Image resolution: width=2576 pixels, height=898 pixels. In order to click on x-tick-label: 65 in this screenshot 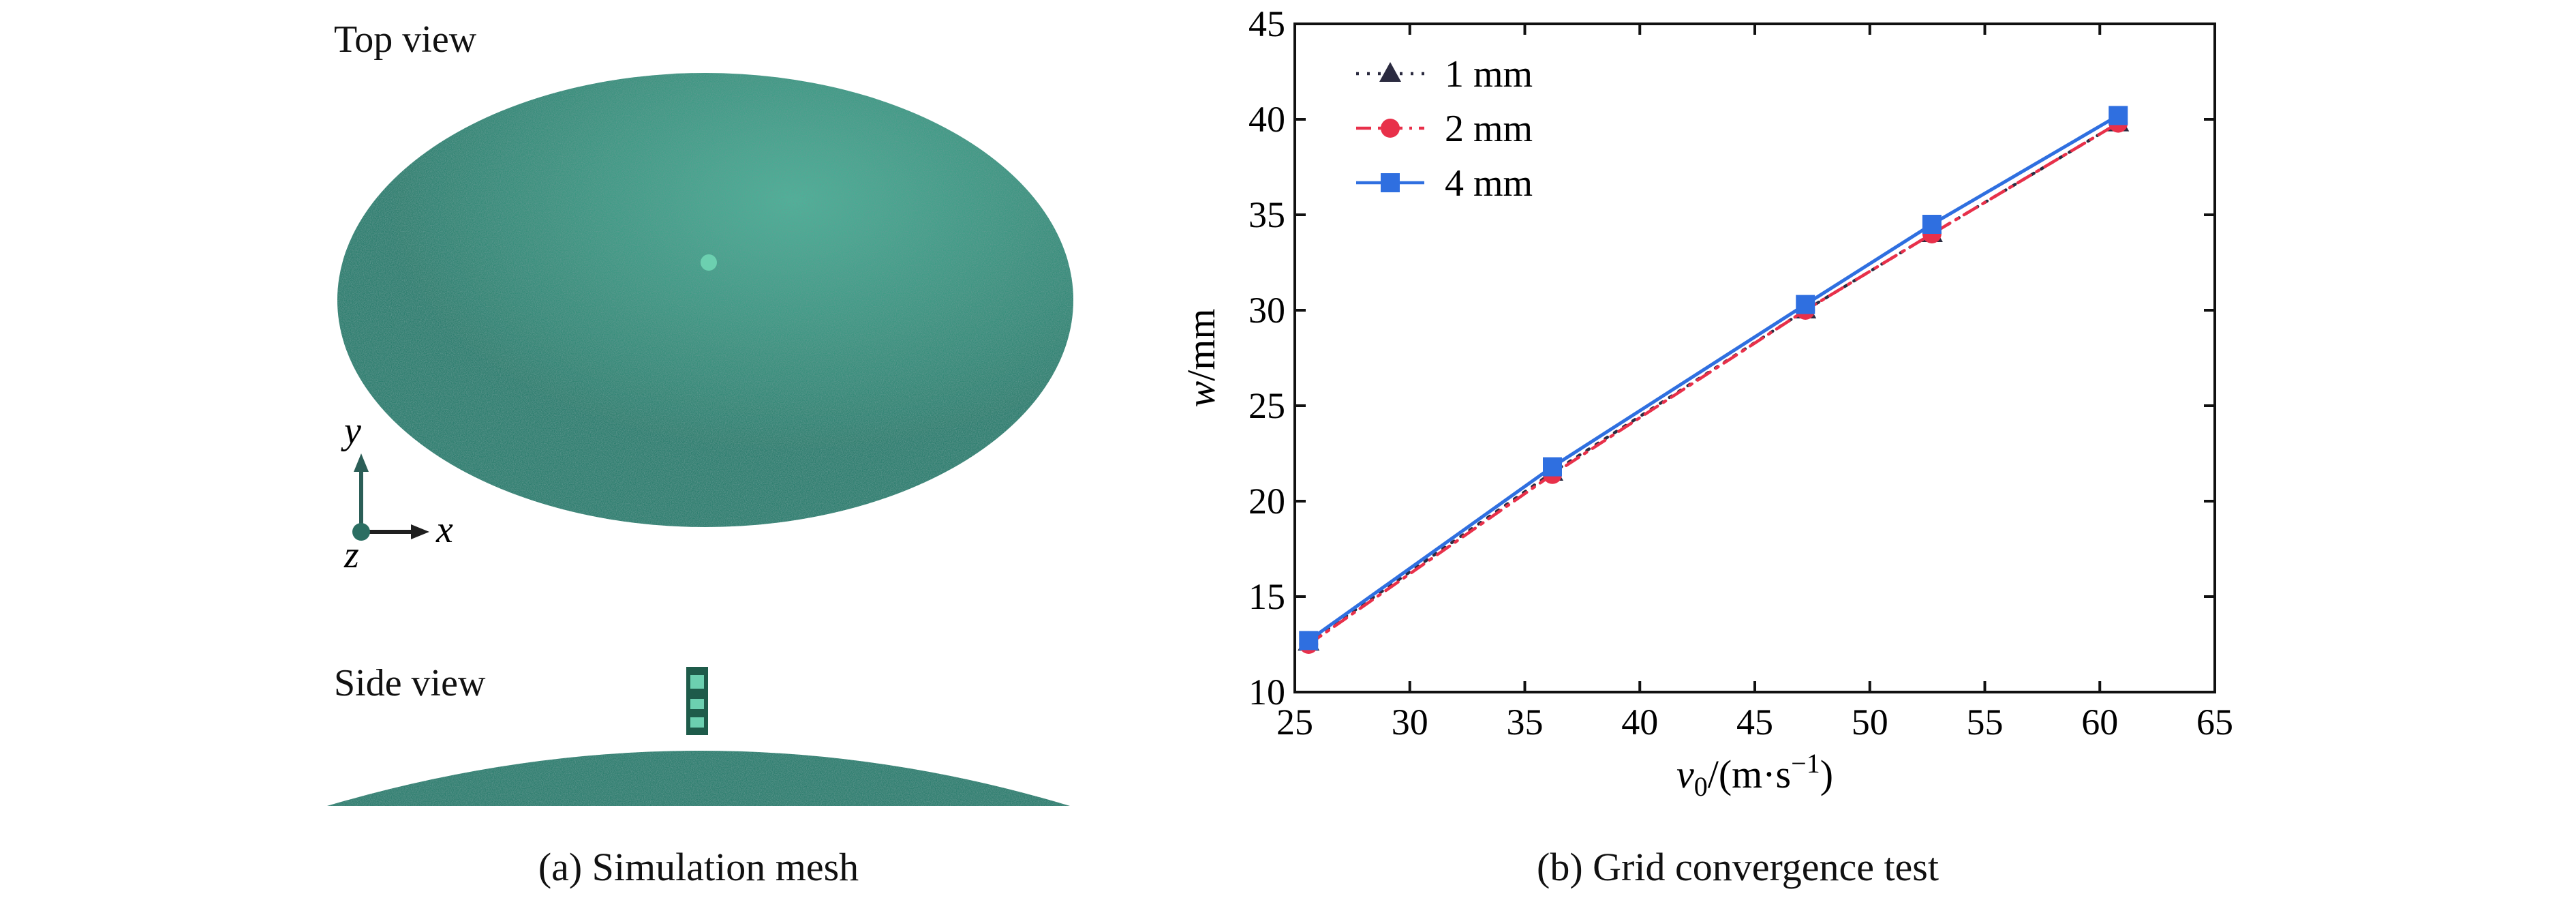, I will do `click(2214, 722)`.